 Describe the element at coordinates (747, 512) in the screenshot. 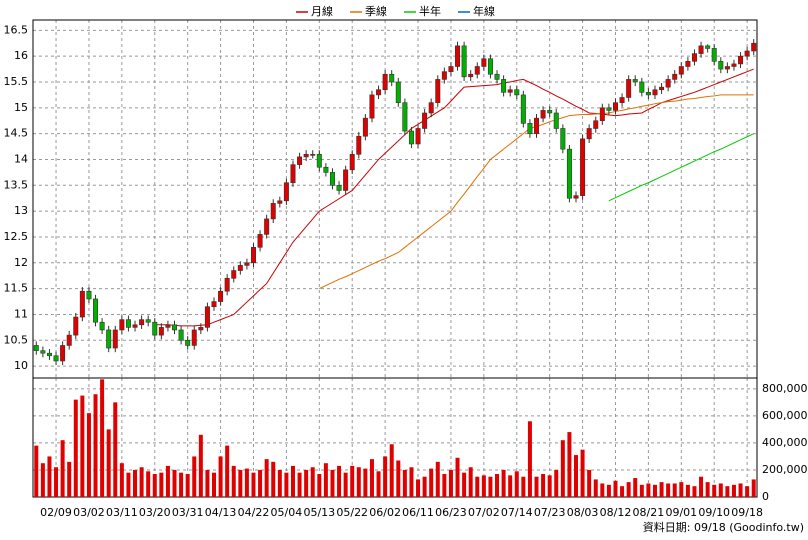

I see `x-tick-label: 09/18` at that location.